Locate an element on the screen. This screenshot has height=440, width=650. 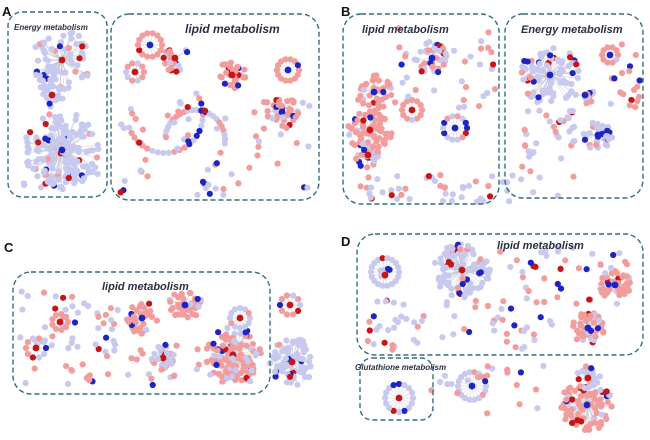
panel-a-letter: A is located at coordinates (7, 11).